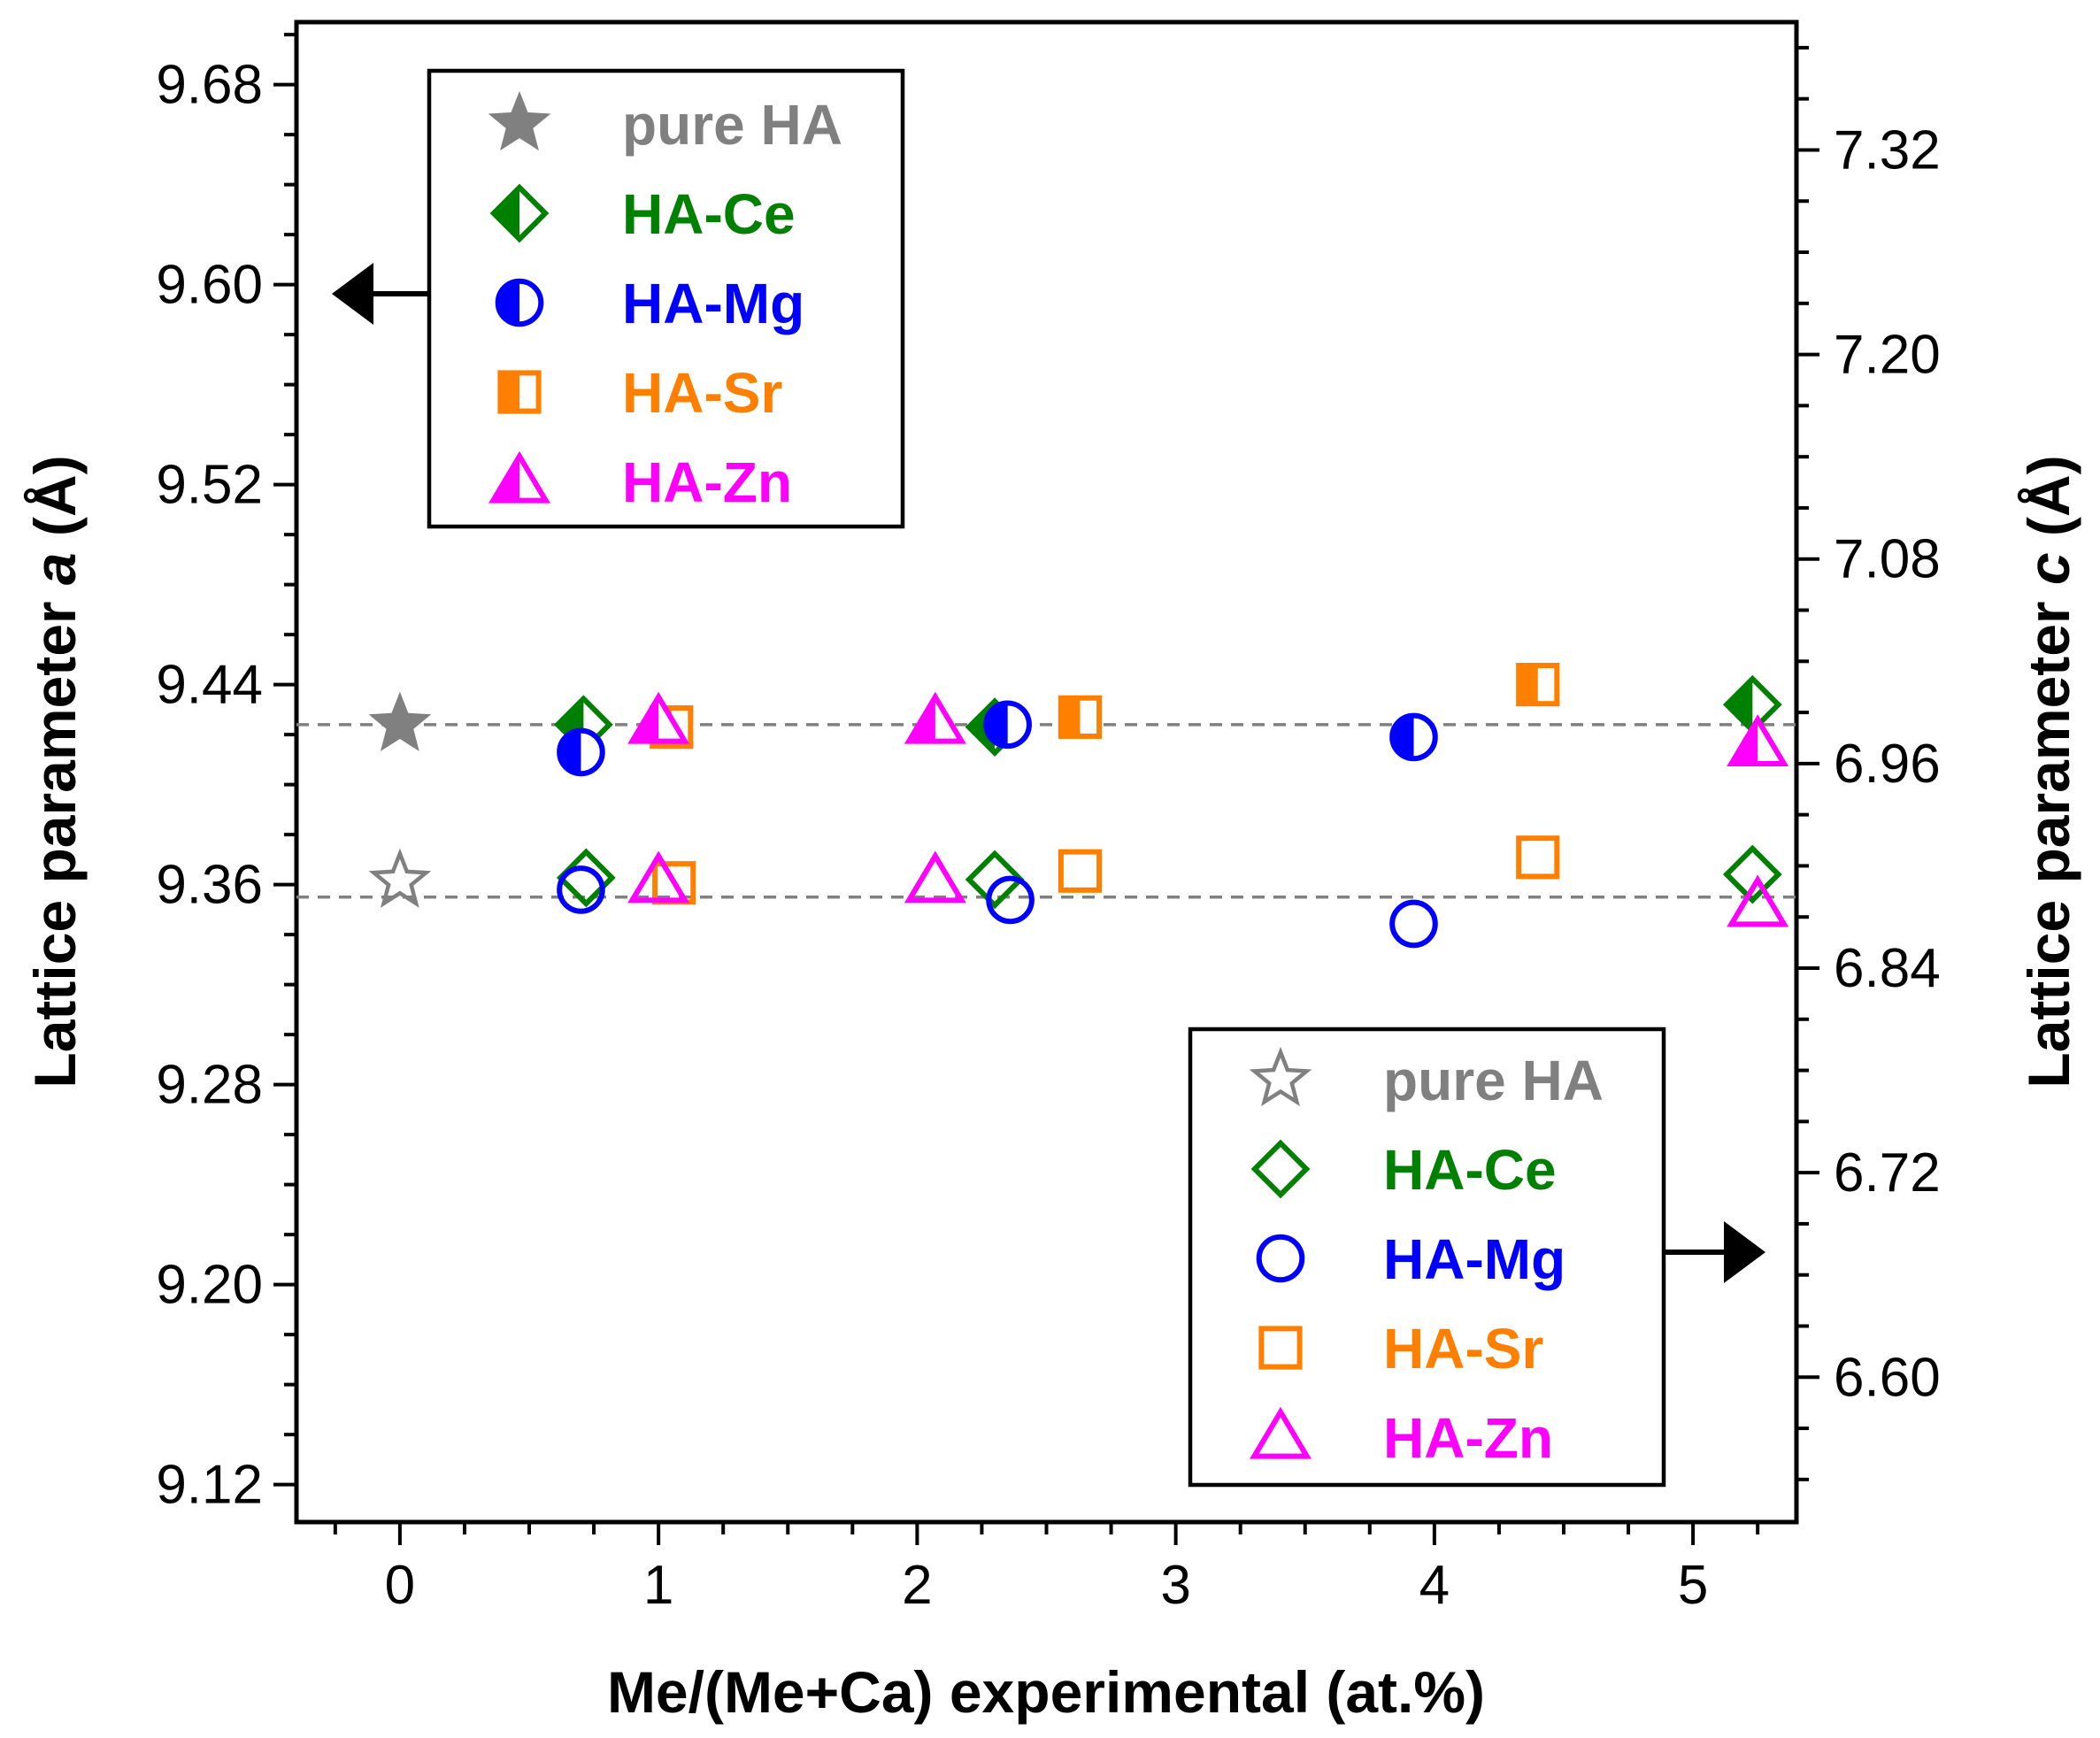  Describe the element at coordinates (1887, 969) in the screenshot. I see `y-right-tick-label: 6.84` at that location.